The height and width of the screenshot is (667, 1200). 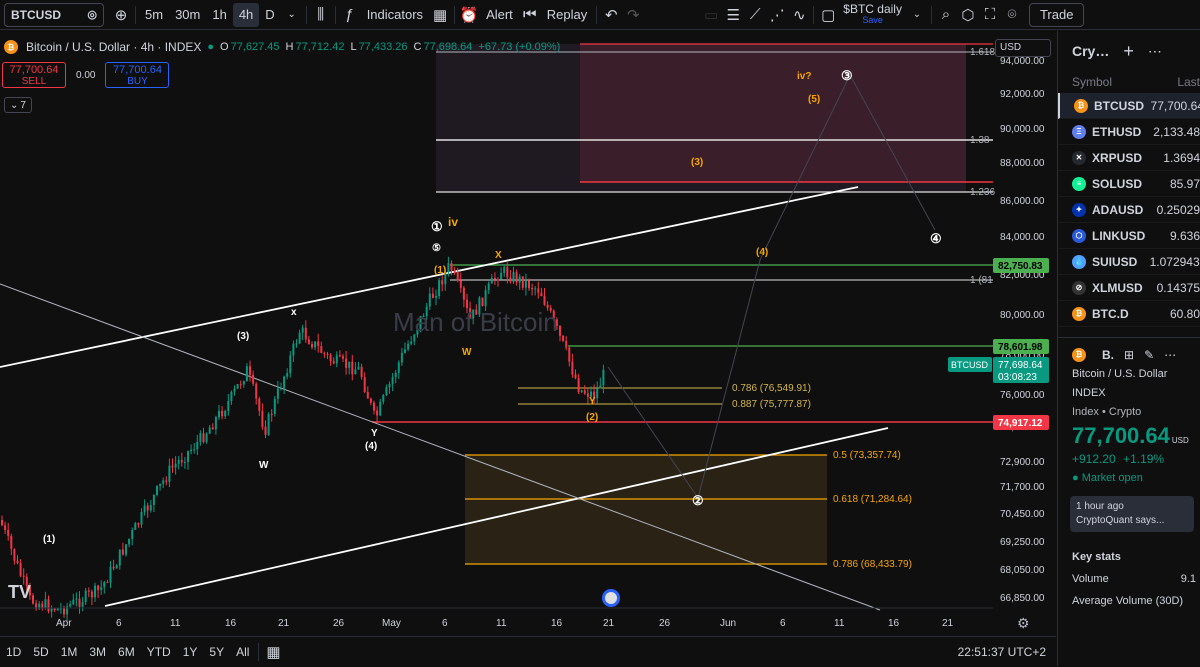 I want to click on grid-icon: ⊞, so click(x=1129, y=354).